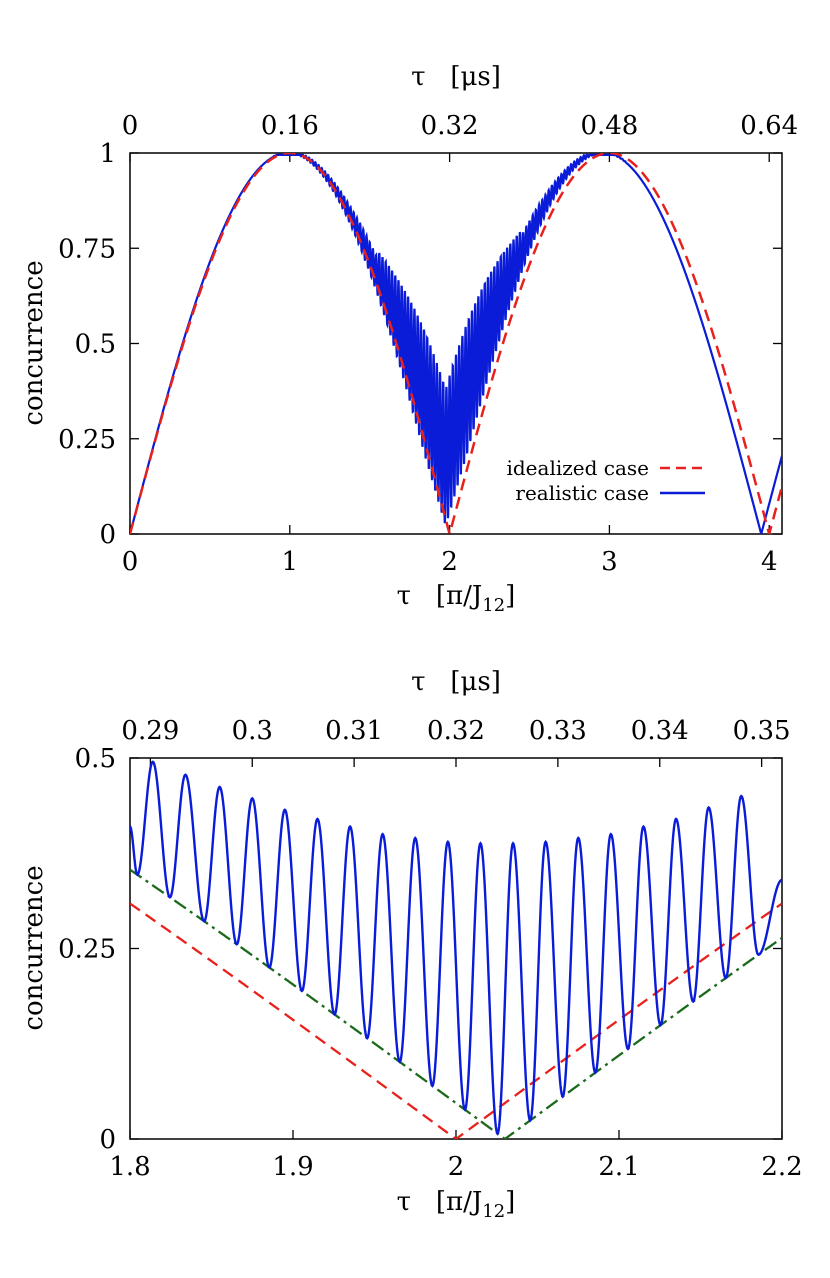  I want to click on y-tick-labels: 0 0.25 0.5 0.75 1, so click(87, 344).